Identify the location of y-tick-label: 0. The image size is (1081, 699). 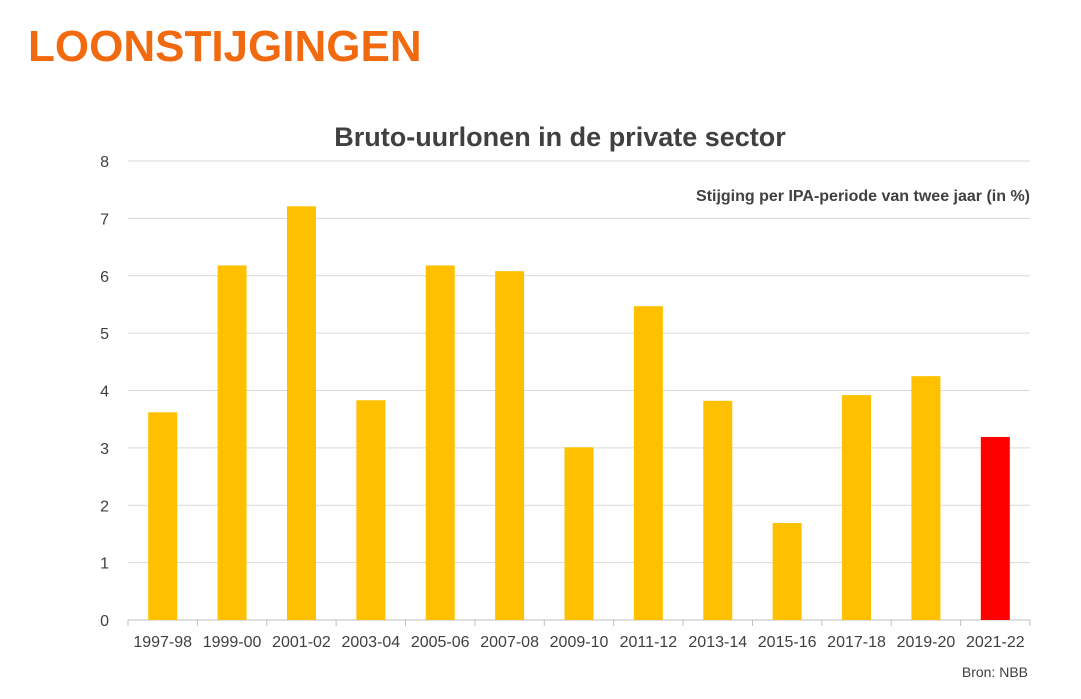
(104, 621).